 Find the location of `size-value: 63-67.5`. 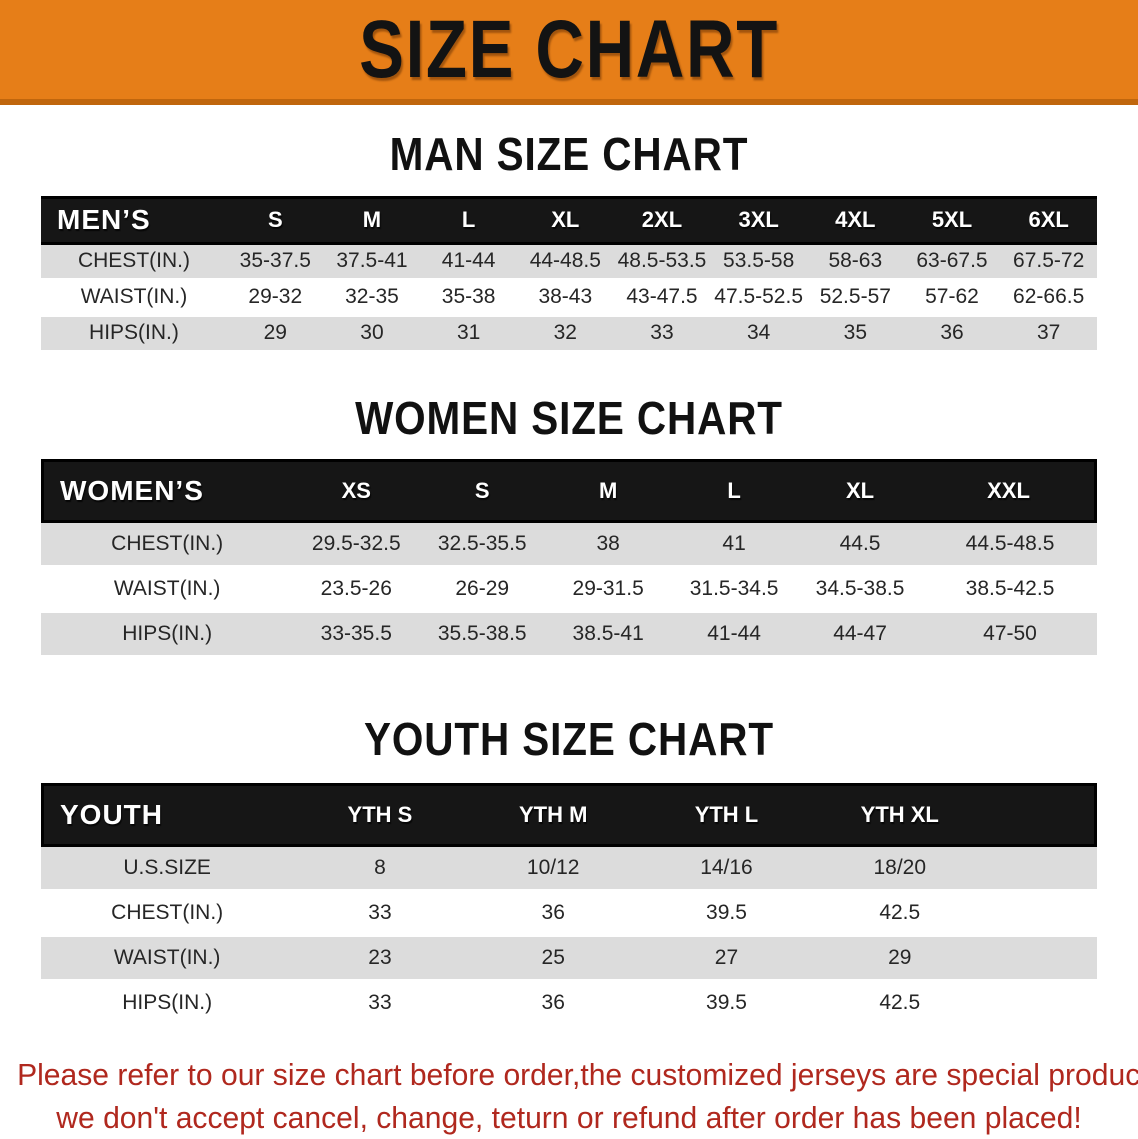

size-value: 63-67.5 is located at coordinates (952, 262).